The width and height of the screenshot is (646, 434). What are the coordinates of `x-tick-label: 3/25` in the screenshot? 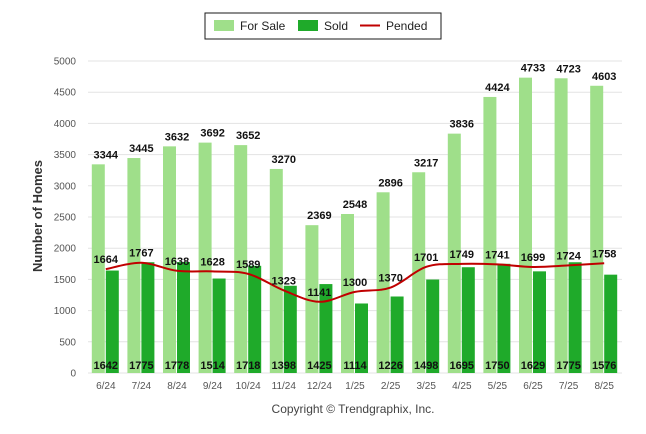 It's located at (426, 386).